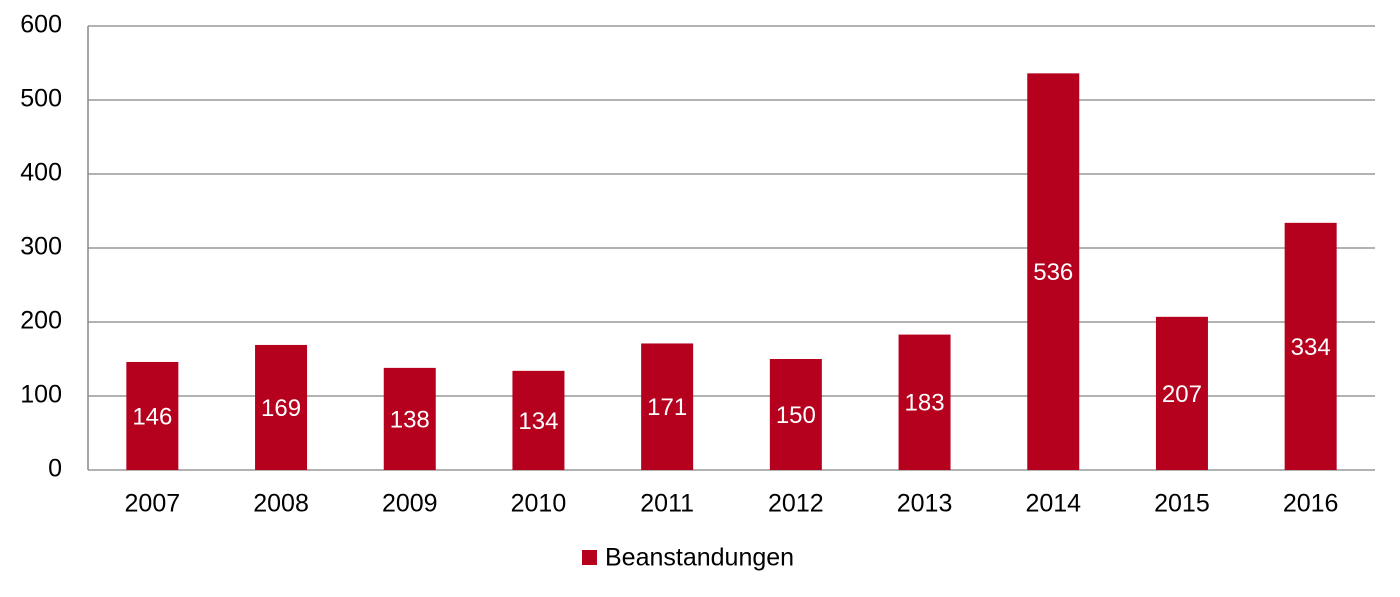  I want to click on data-label: 334, so click(1311, 347).